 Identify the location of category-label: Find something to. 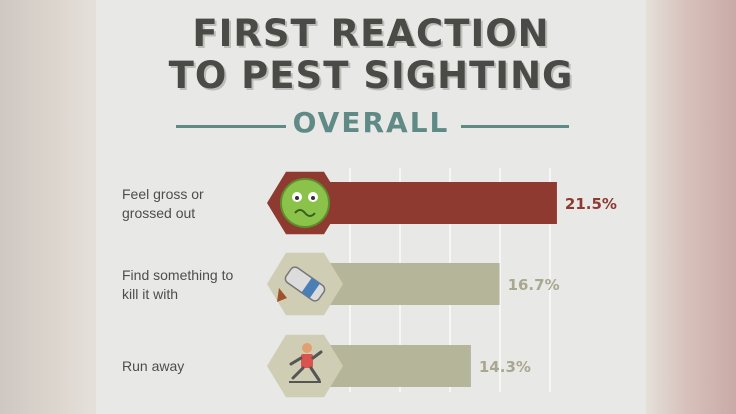
(177, 275).